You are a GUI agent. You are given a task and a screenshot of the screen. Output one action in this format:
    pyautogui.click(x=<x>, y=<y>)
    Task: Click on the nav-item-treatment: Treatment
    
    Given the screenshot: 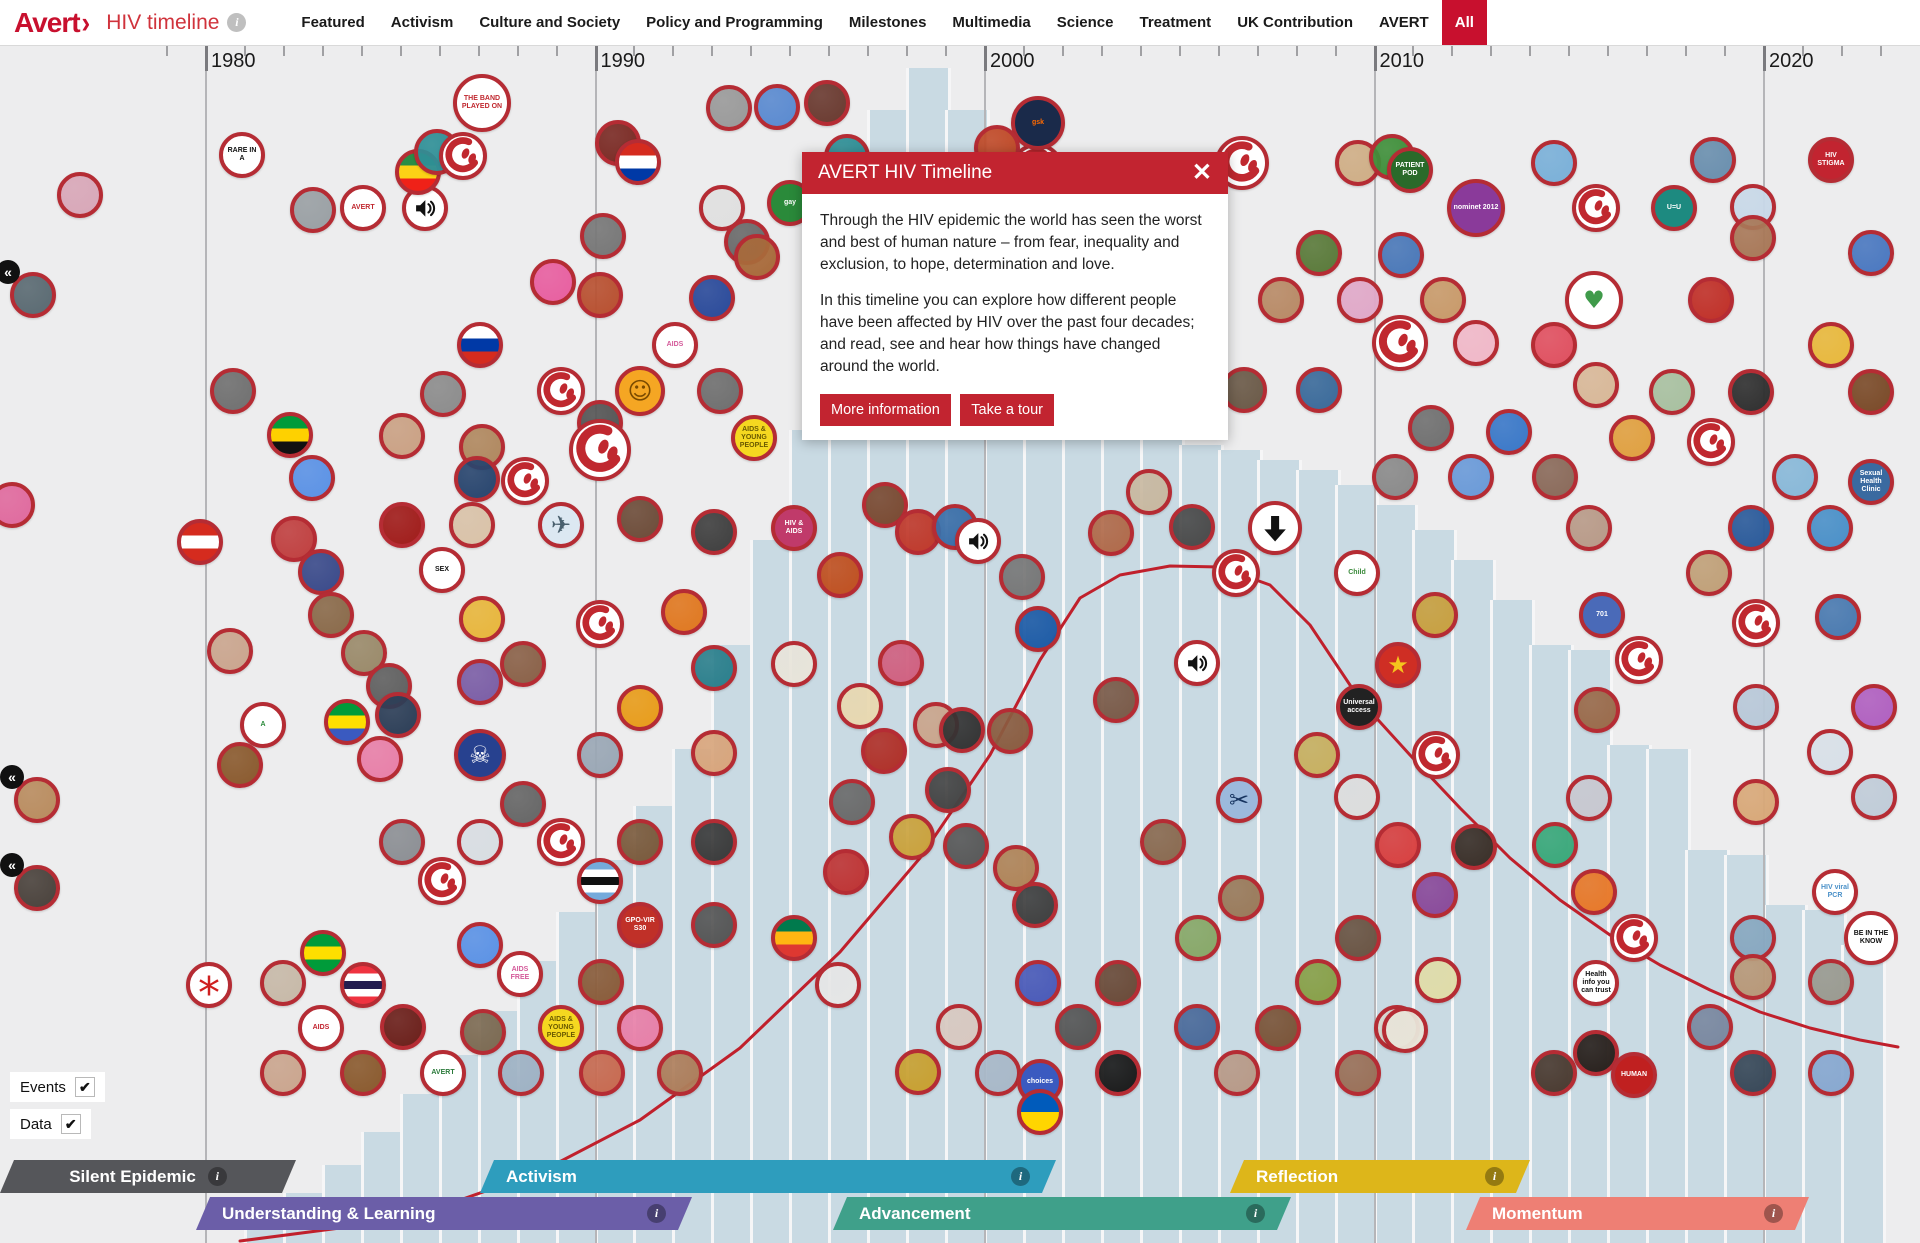 What is the action you would take?
    pyautogui.click(x=1175, y=22)
    